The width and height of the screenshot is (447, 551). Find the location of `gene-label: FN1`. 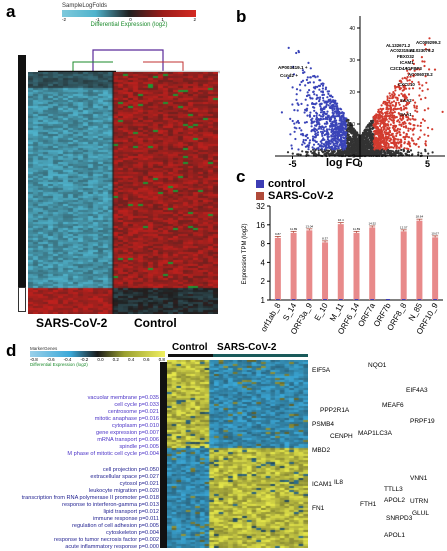

gene-label: FN1 is located at coordinates (318, 508).